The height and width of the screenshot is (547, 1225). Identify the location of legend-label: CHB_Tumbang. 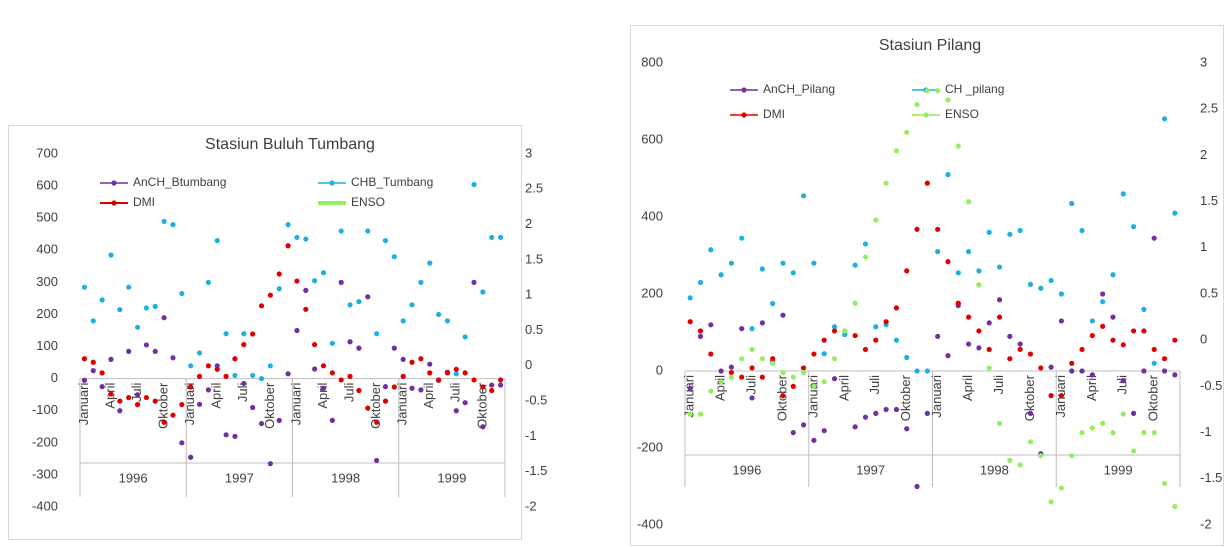
(392, 182).